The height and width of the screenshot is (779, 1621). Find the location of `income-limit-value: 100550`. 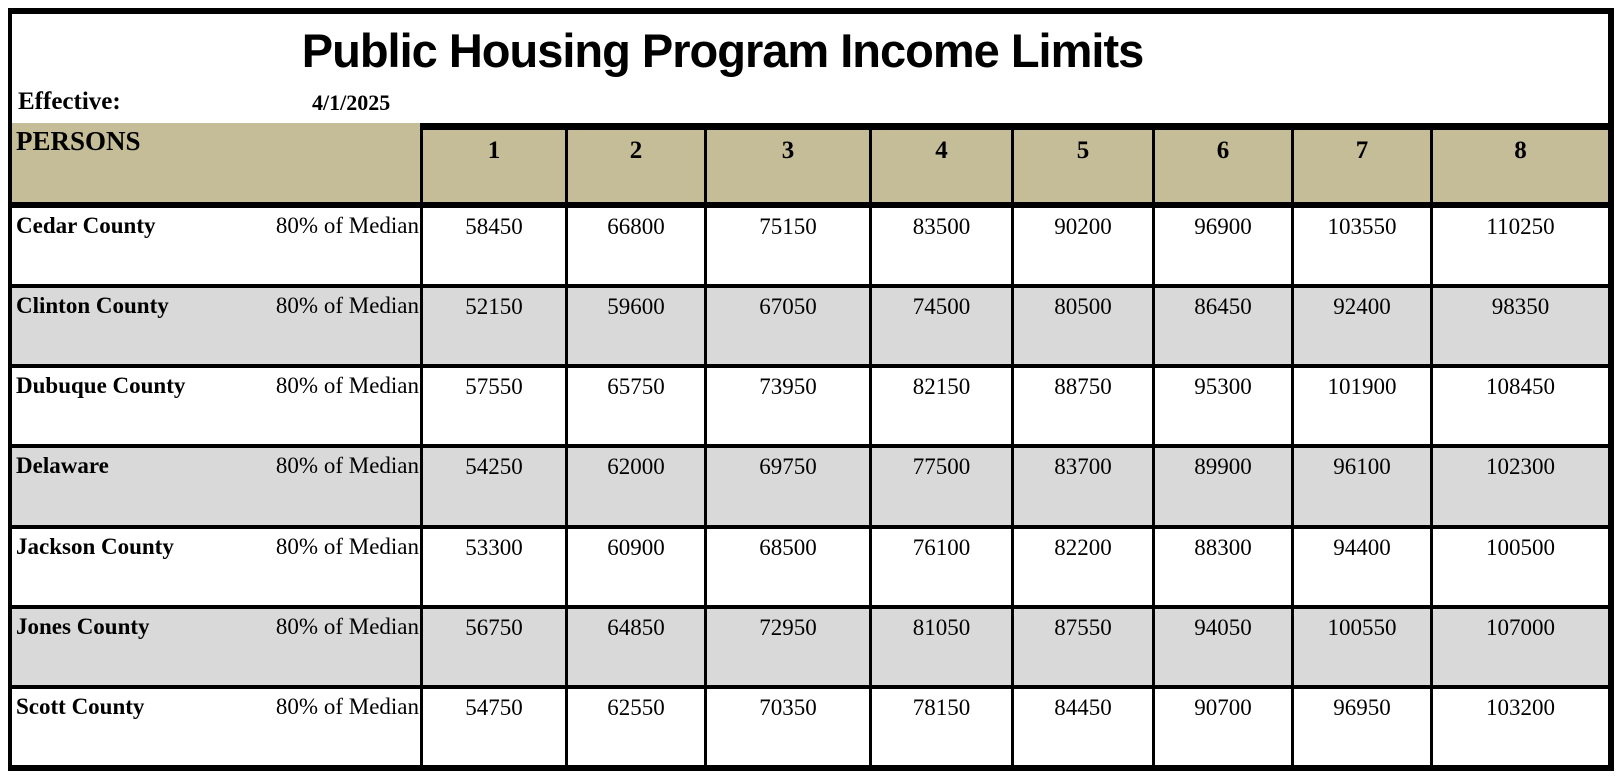

income-limit-value: 100550 is located at coordinates (1360, 646).